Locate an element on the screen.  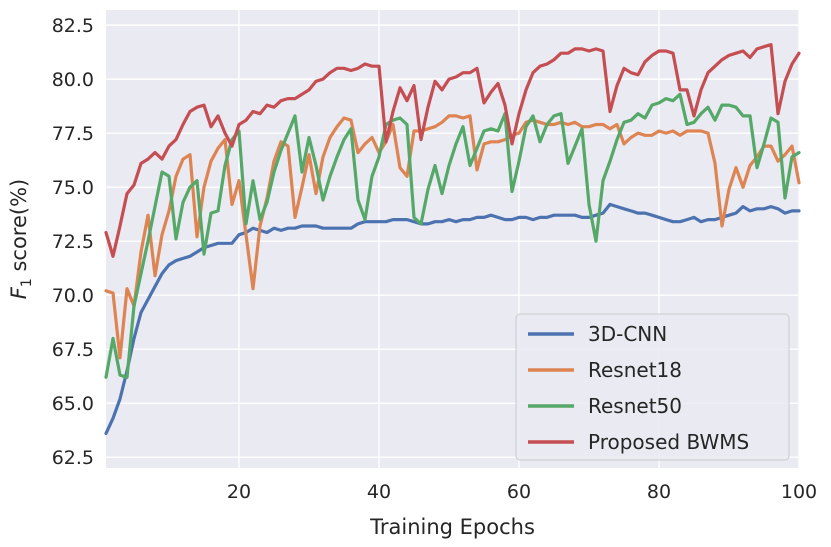
x-tick-label: 80 is located at coordinates (659, 492).